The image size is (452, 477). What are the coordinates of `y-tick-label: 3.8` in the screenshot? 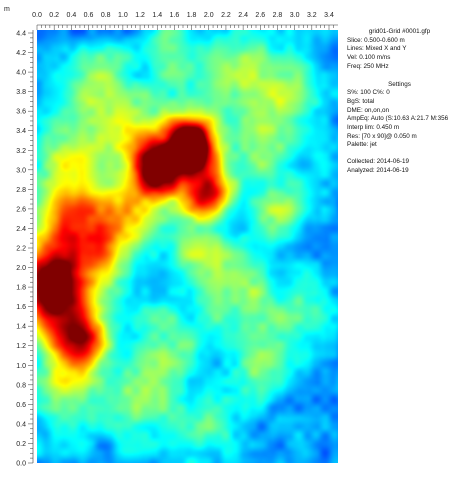 It's located at (21, 92).